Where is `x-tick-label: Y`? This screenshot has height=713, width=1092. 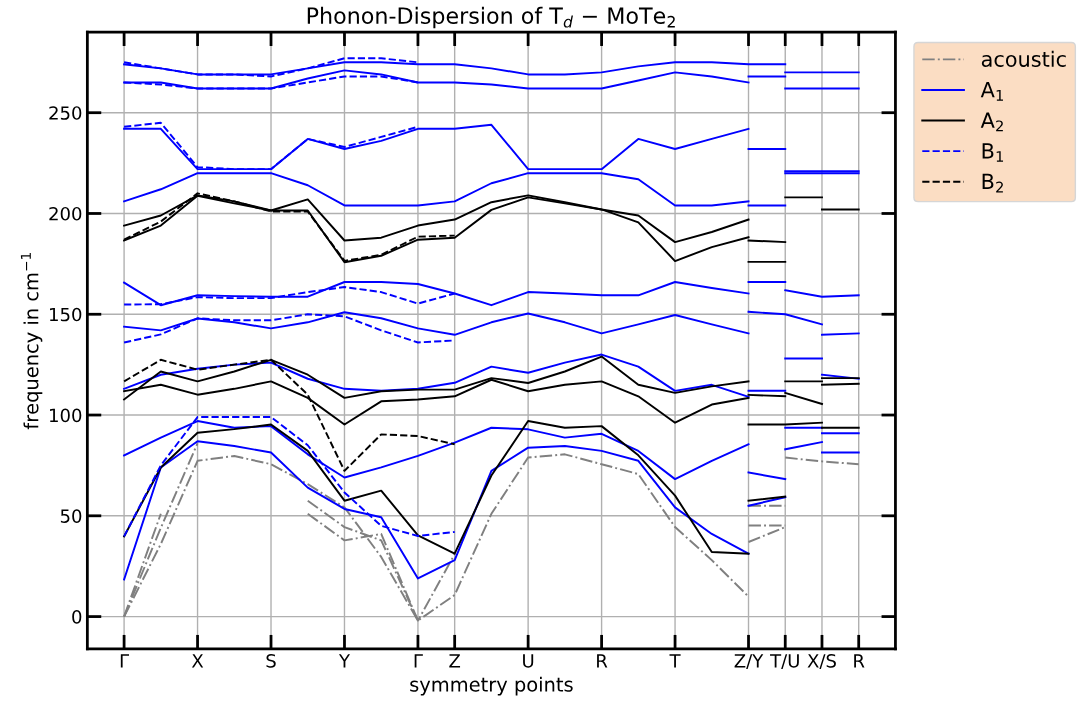 x-tick-label: Y is located at coordinates (344, 661).